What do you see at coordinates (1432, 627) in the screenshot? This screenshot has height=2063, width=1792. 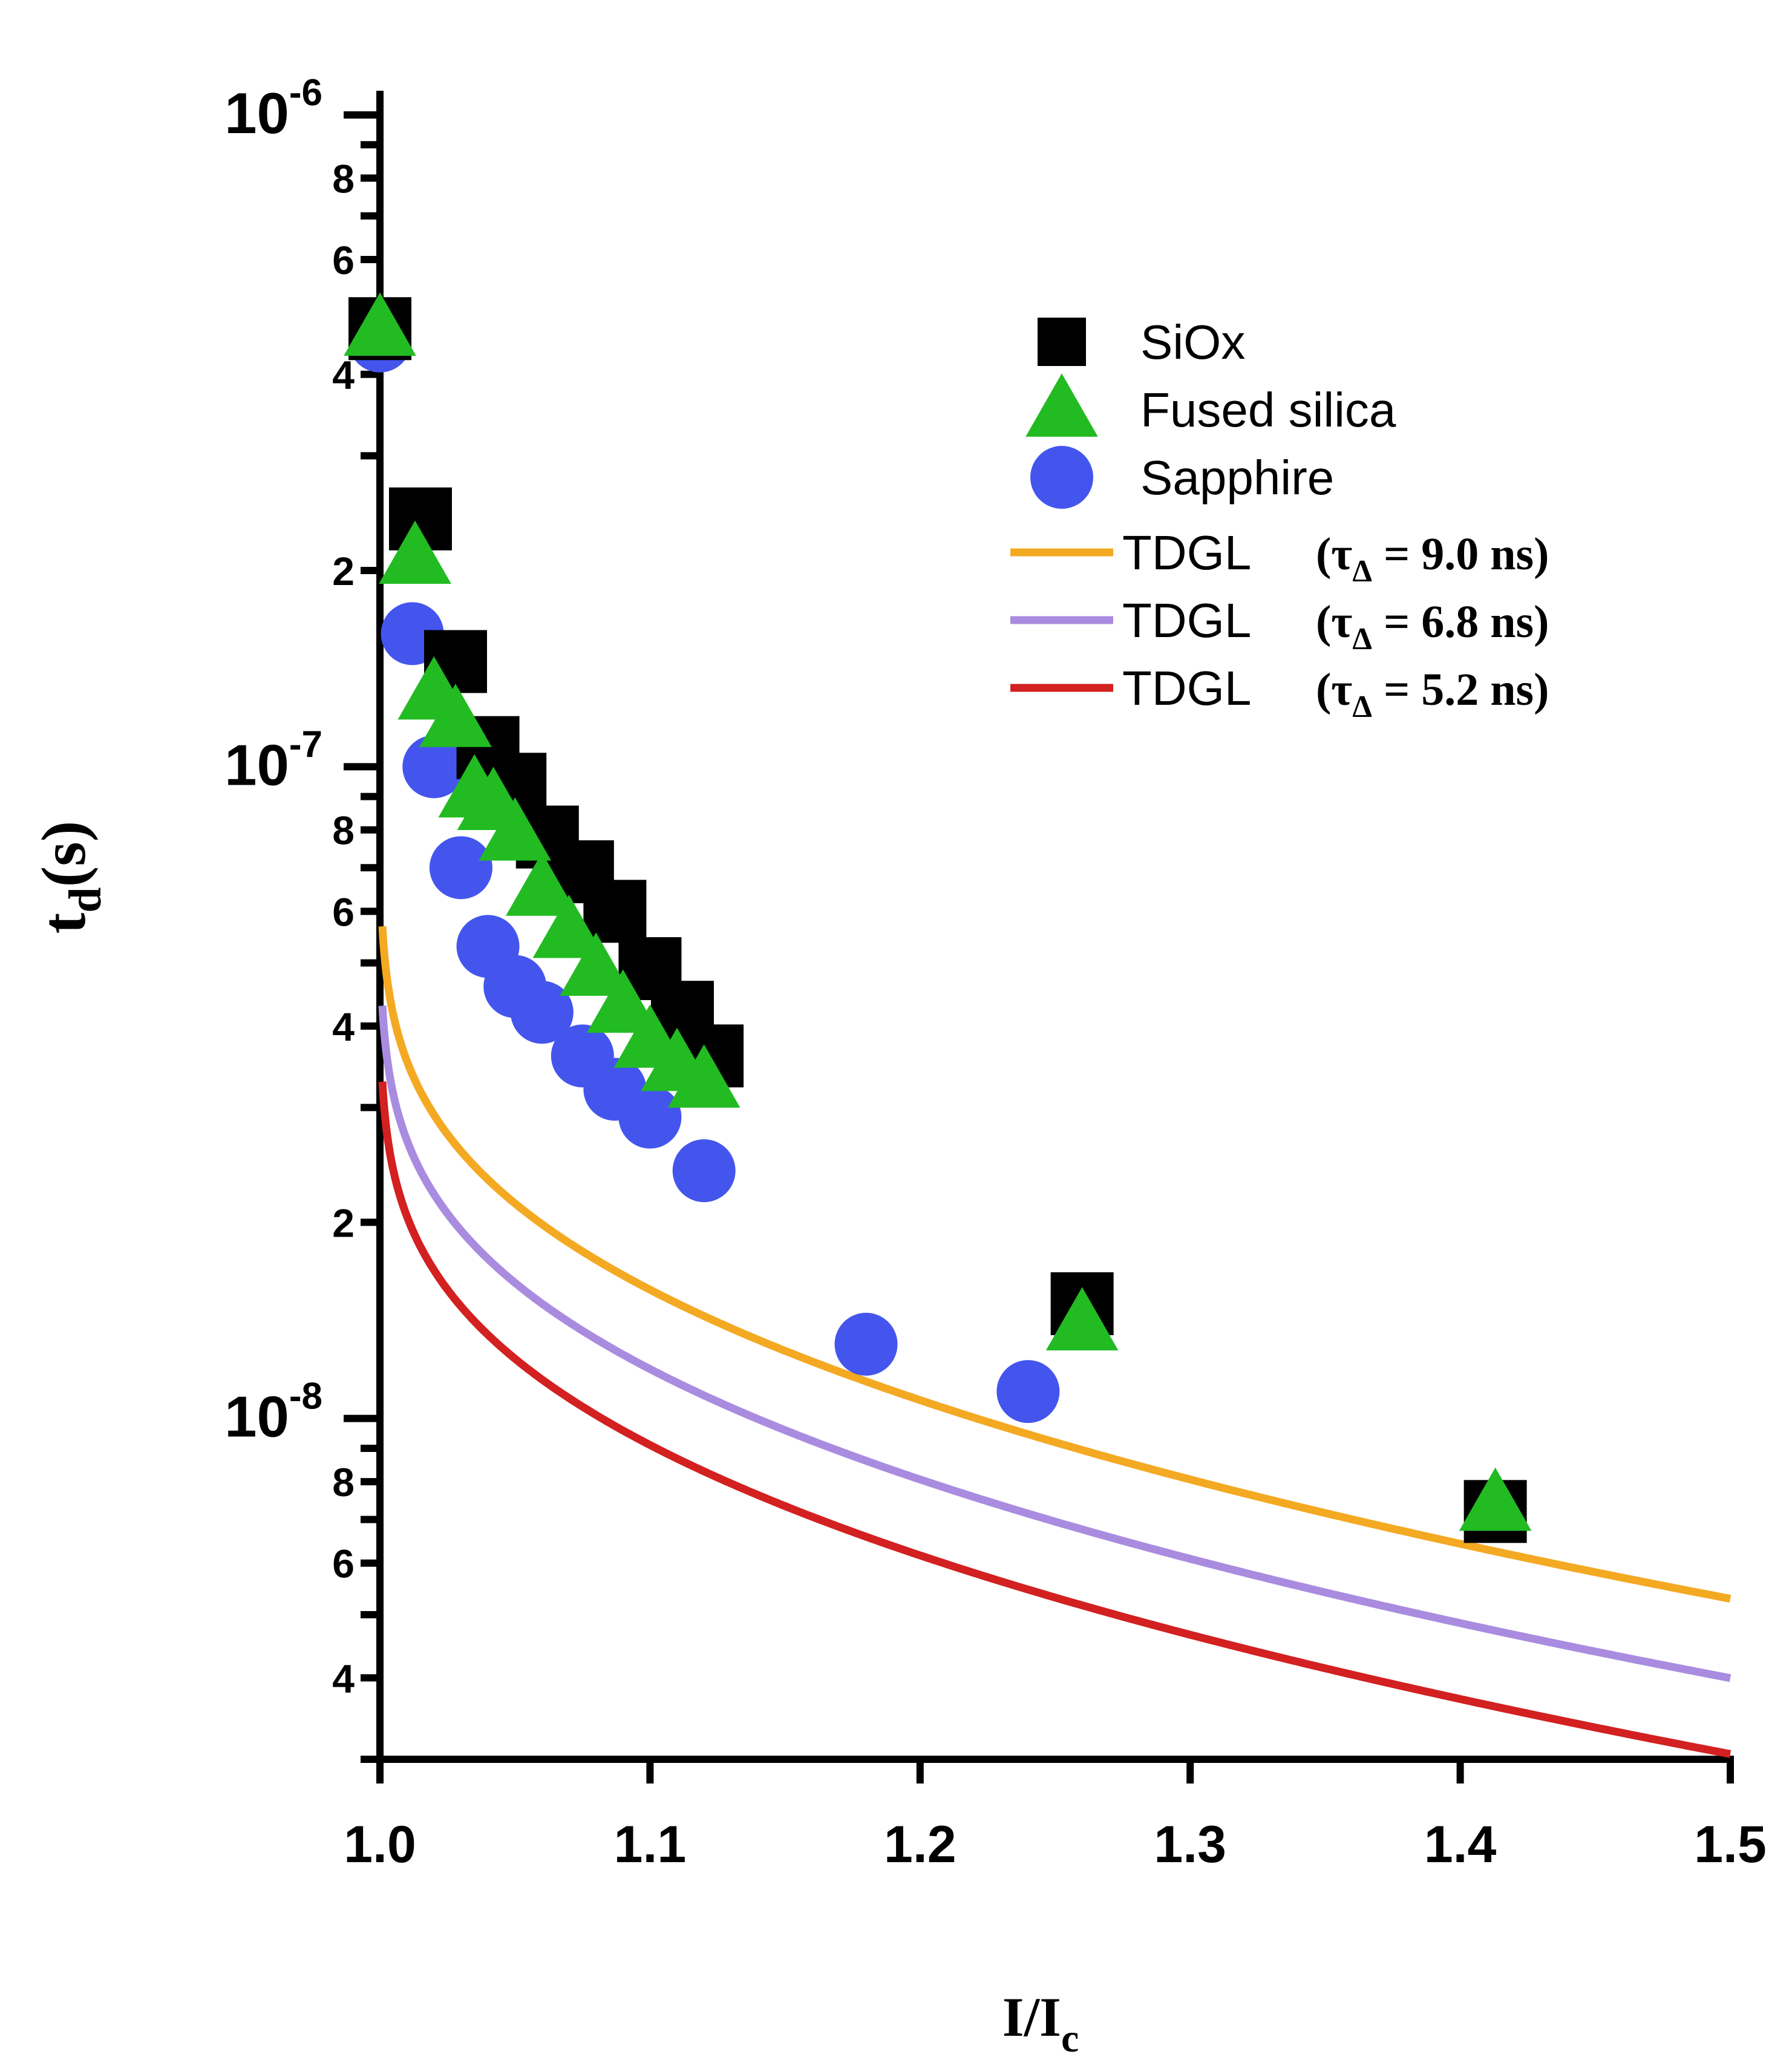 I see `legend-tau-label: (τΔ = 6.8 ns)` at bounding box center [1432, 627].